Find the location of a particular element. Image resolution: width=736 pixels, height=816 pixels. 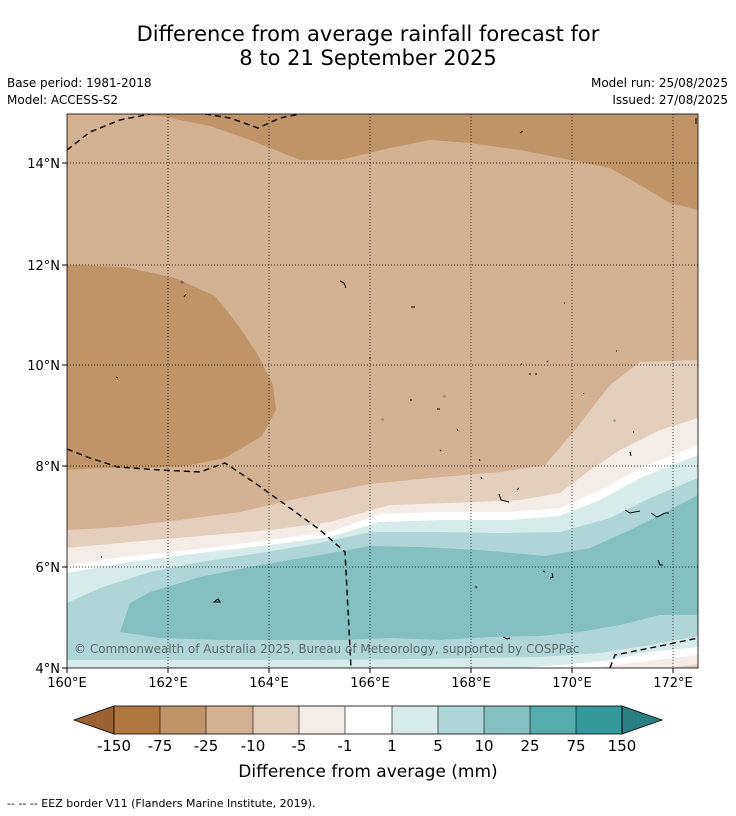

colorbar-label: -75 is located at coordinates (160, 746).